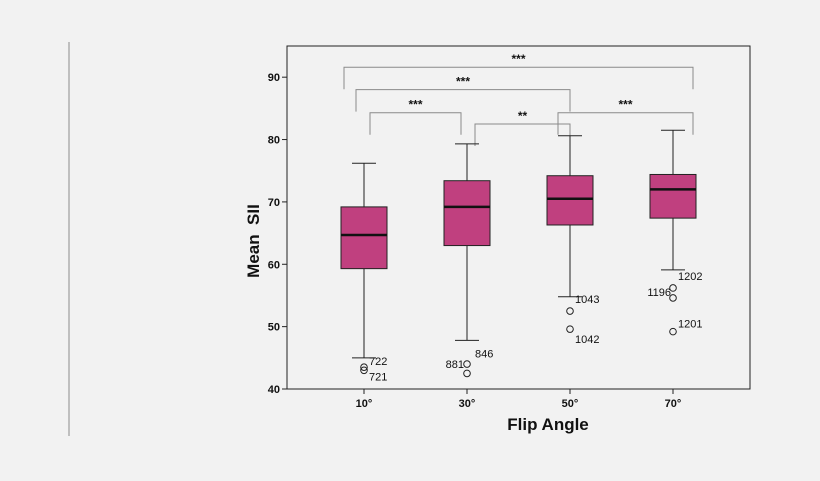  I want to click on significance-label: **, so click(523, 116).